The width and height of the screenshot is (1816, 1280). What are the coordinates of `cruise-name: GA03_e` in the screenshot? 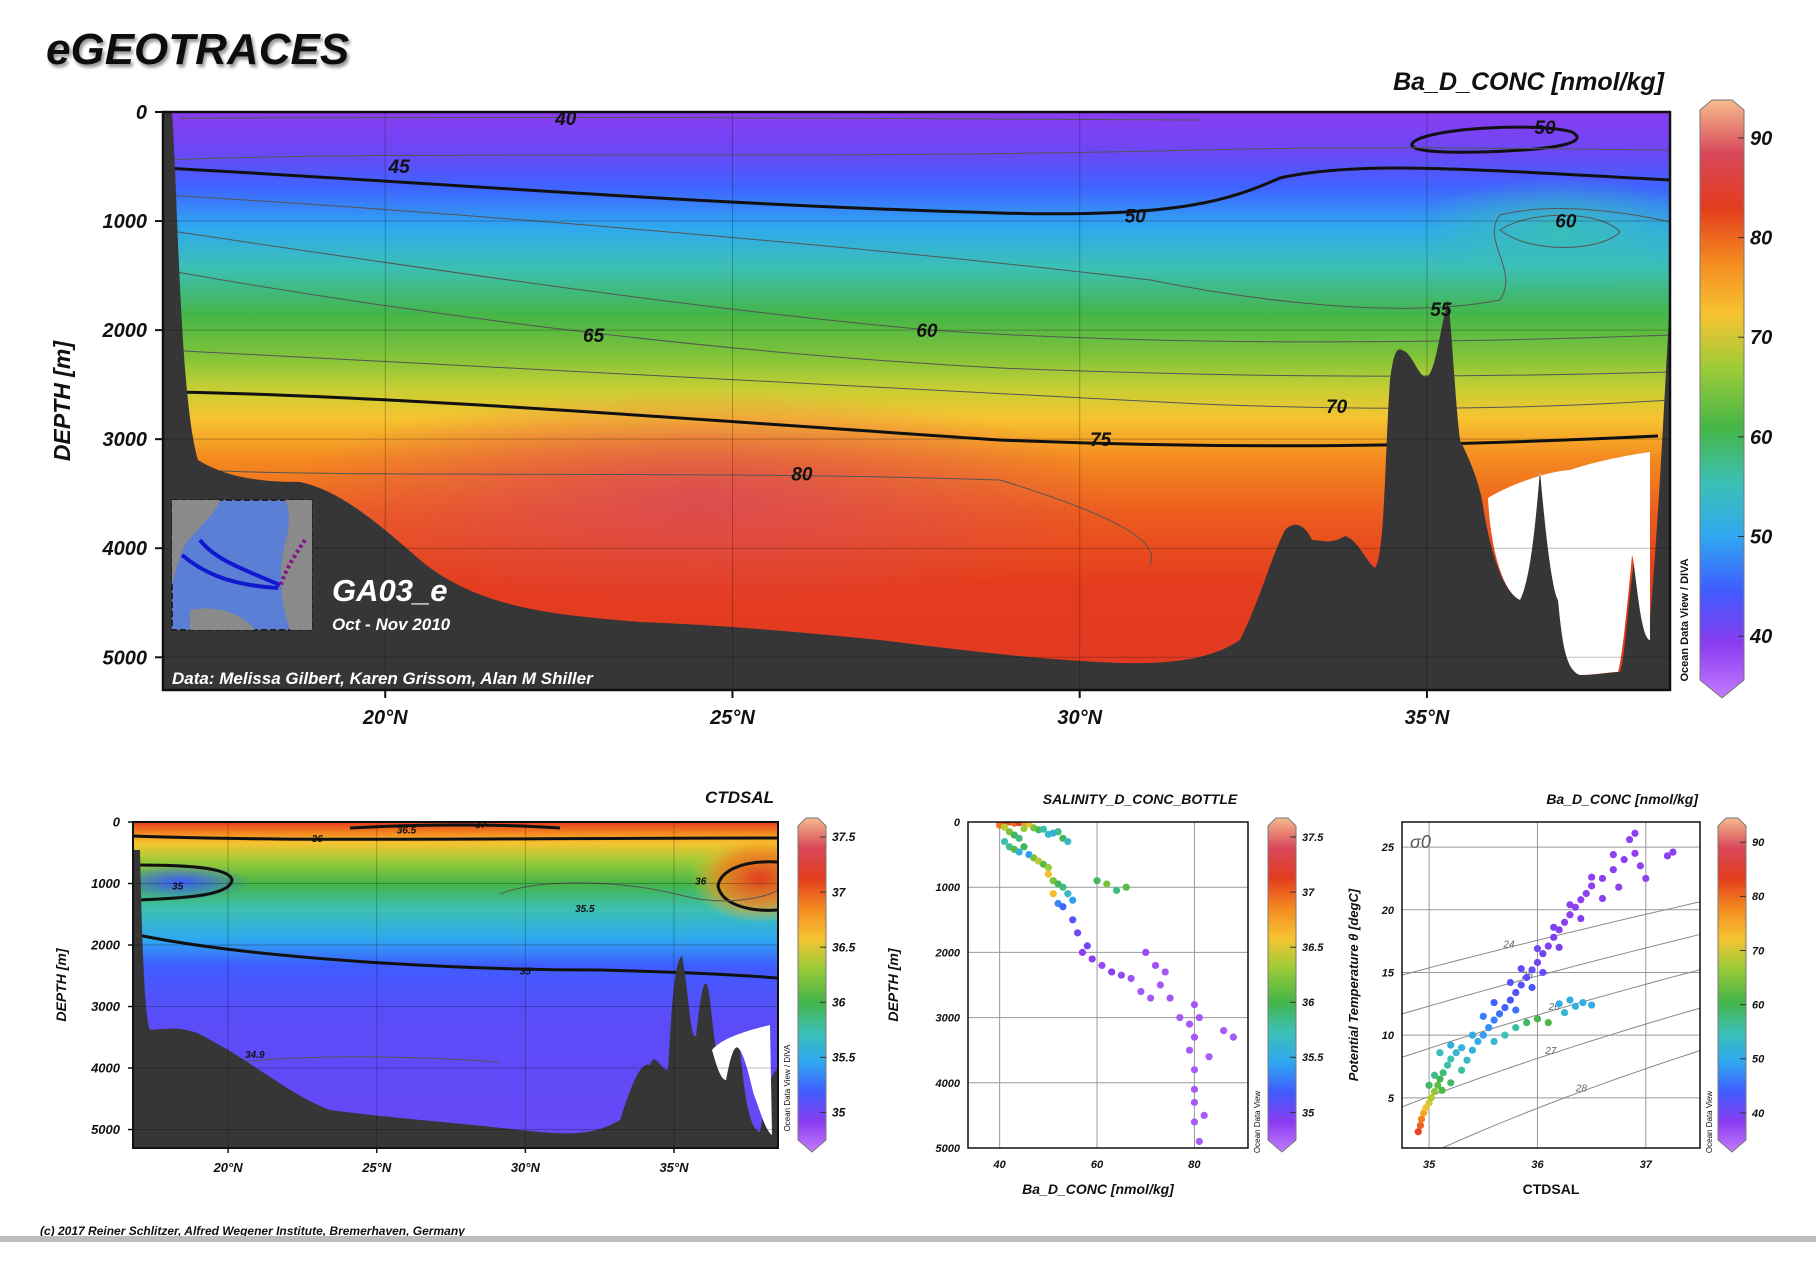 It's located at (389, 590).